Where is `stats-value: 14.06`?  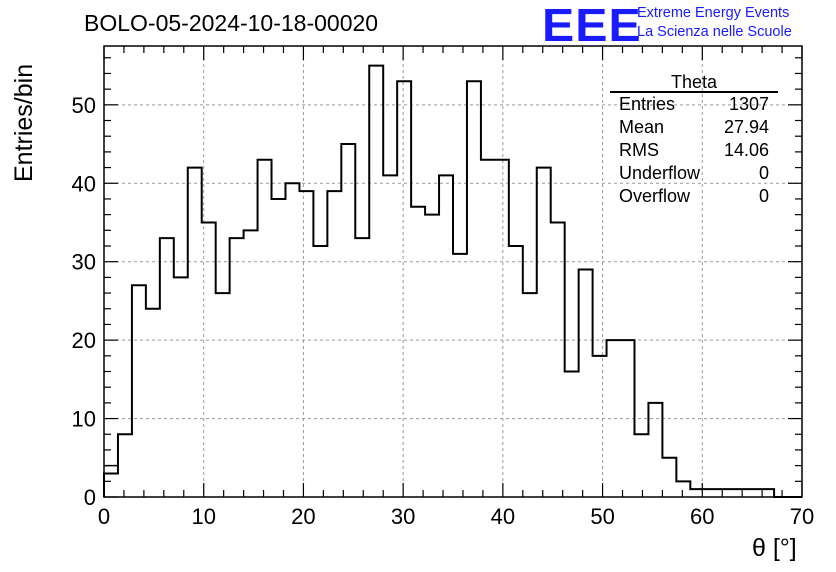 stats-value: 14.06 is located at coordinates (746, 150).